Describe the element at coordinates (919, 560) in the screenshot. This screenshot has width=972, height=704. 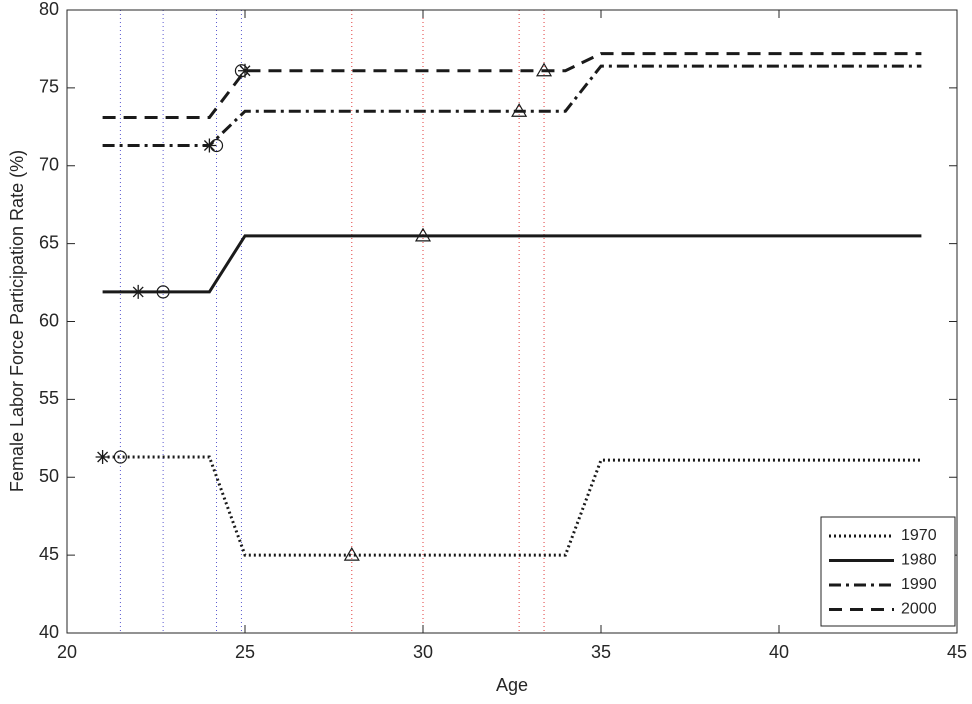
I see `legend-label: 1980` at that location.